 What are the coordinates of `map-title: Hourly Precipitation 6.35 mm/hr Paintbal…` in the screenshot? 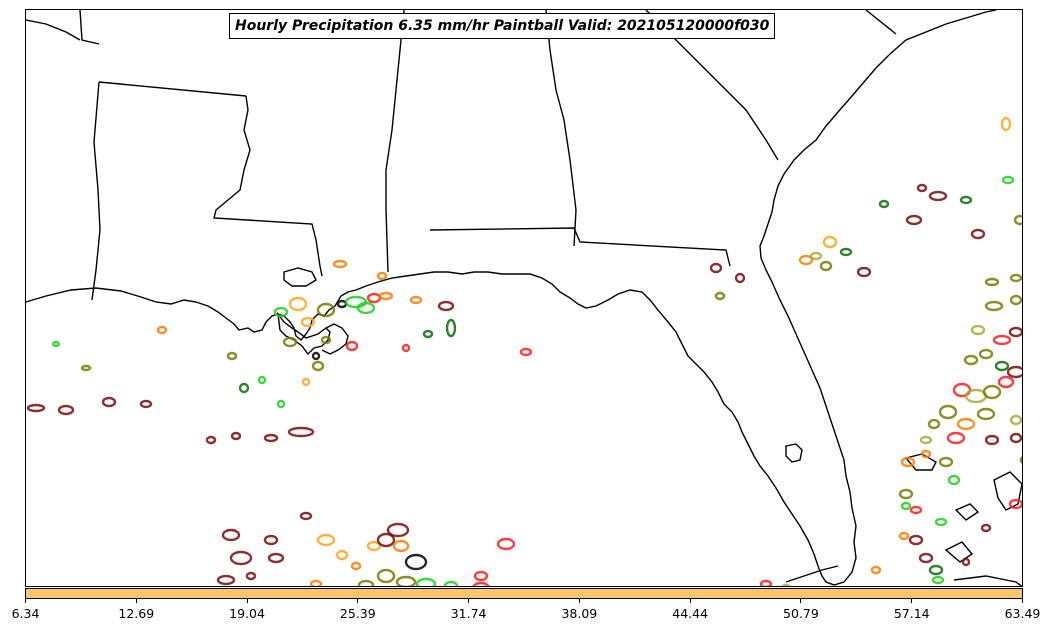 It's located at (502, 26).